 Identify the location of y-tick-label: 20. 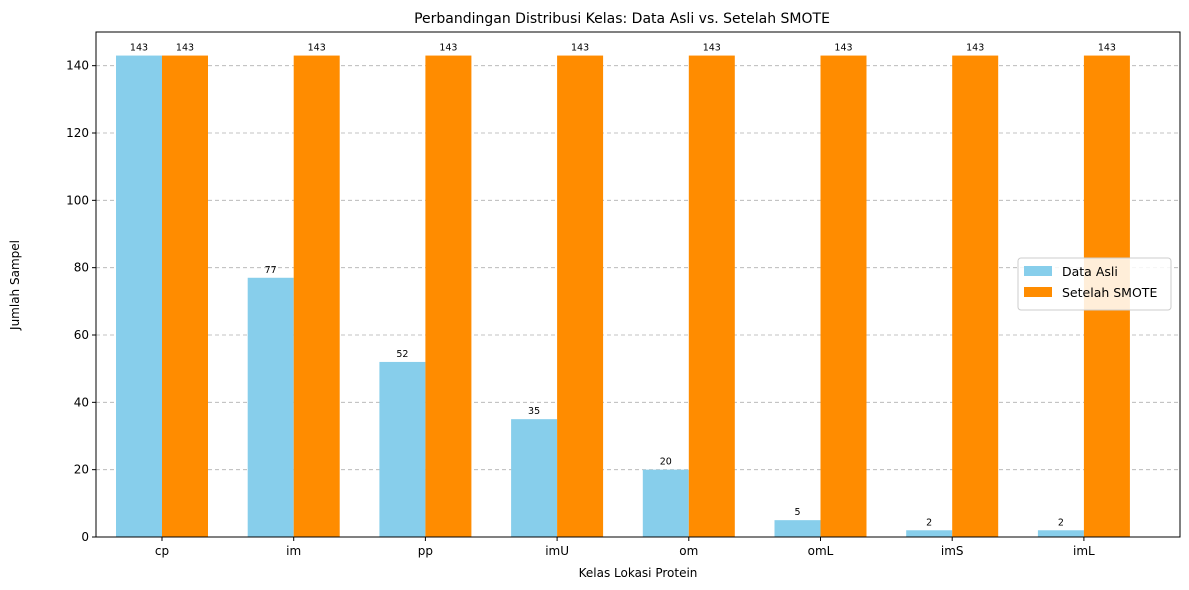
(81, 470).